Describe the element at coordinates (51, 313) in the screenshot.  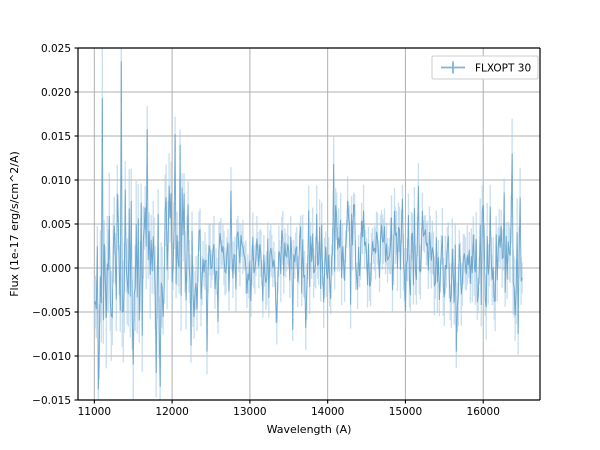
I see `y-tick-label: −0.005` at that location.